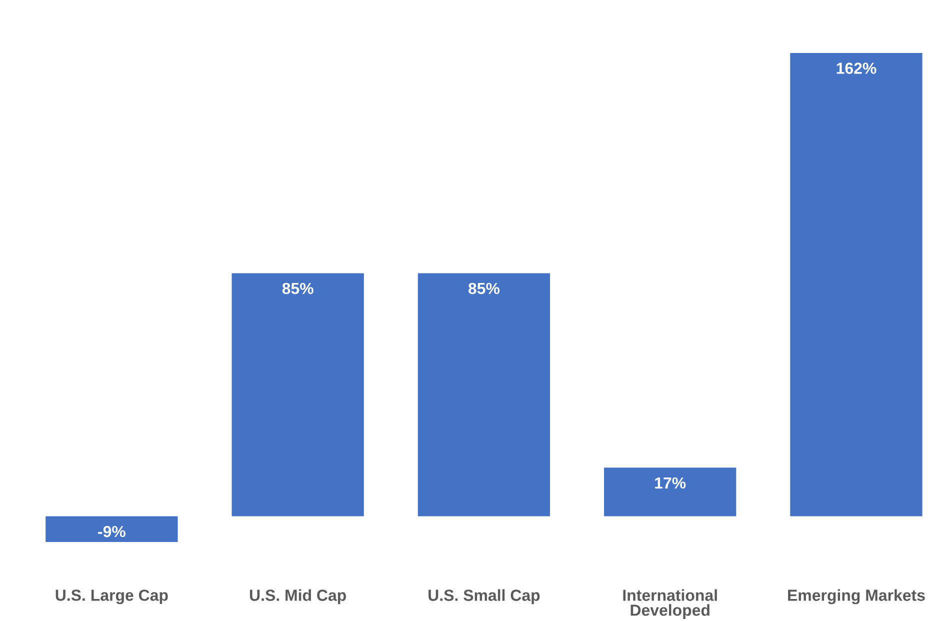  What do you see at coordinates (298, 596) in the screenshot?
I see `x-tick-label: U.S. Mid Cap` at bounding box center [298, 596].